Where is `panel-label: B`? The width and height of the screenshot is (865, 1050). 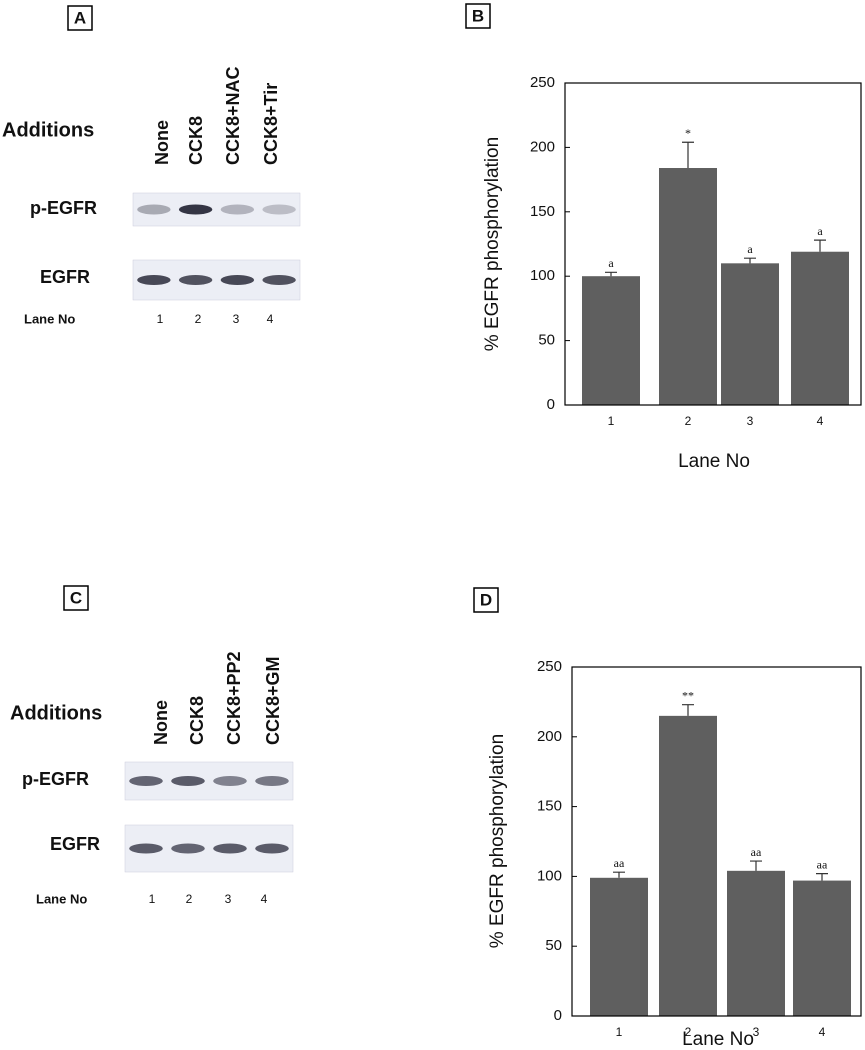 panel-label: B is located at coordinates (478, 15).